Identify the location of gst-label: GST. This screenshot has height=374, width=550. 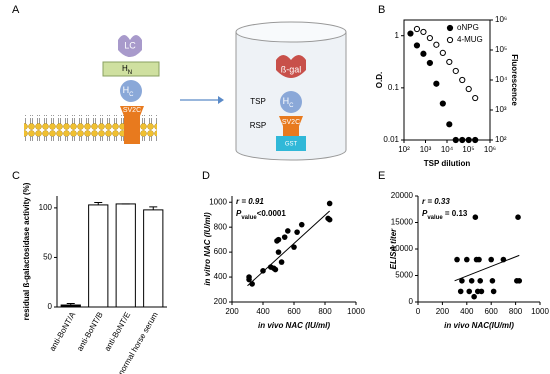
(291, 145).